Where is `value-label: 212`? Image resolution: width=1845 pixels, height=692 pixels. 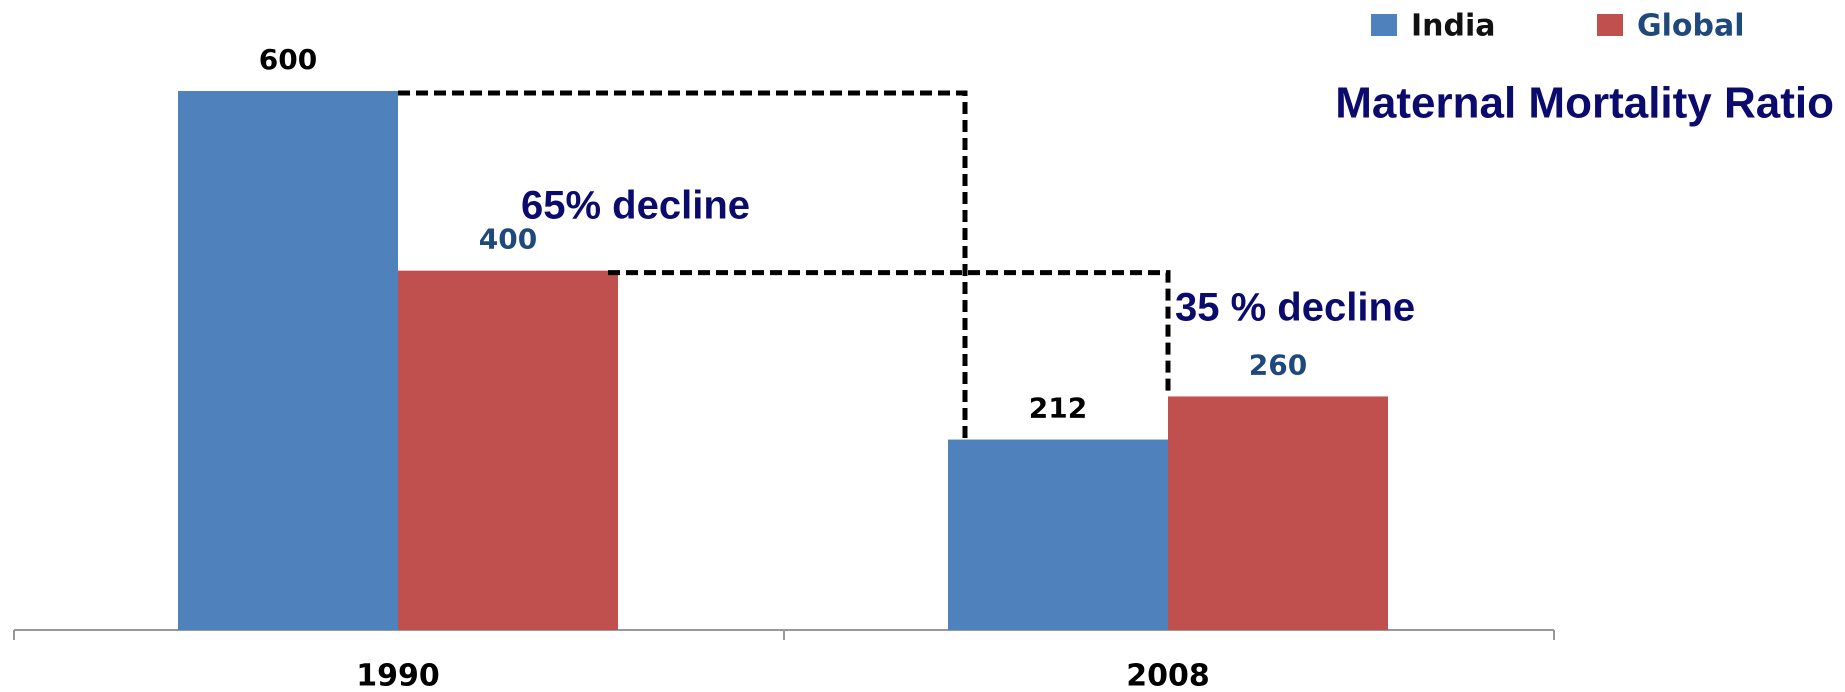
value-label: 212 is located at coordinates (1058, 408).